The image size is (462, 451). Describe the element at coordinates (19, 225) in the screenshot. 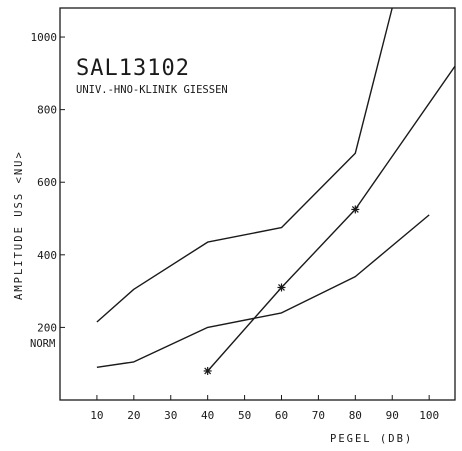

I see `y-axis-label: AMPLITUDE USS <NU>` at that location.